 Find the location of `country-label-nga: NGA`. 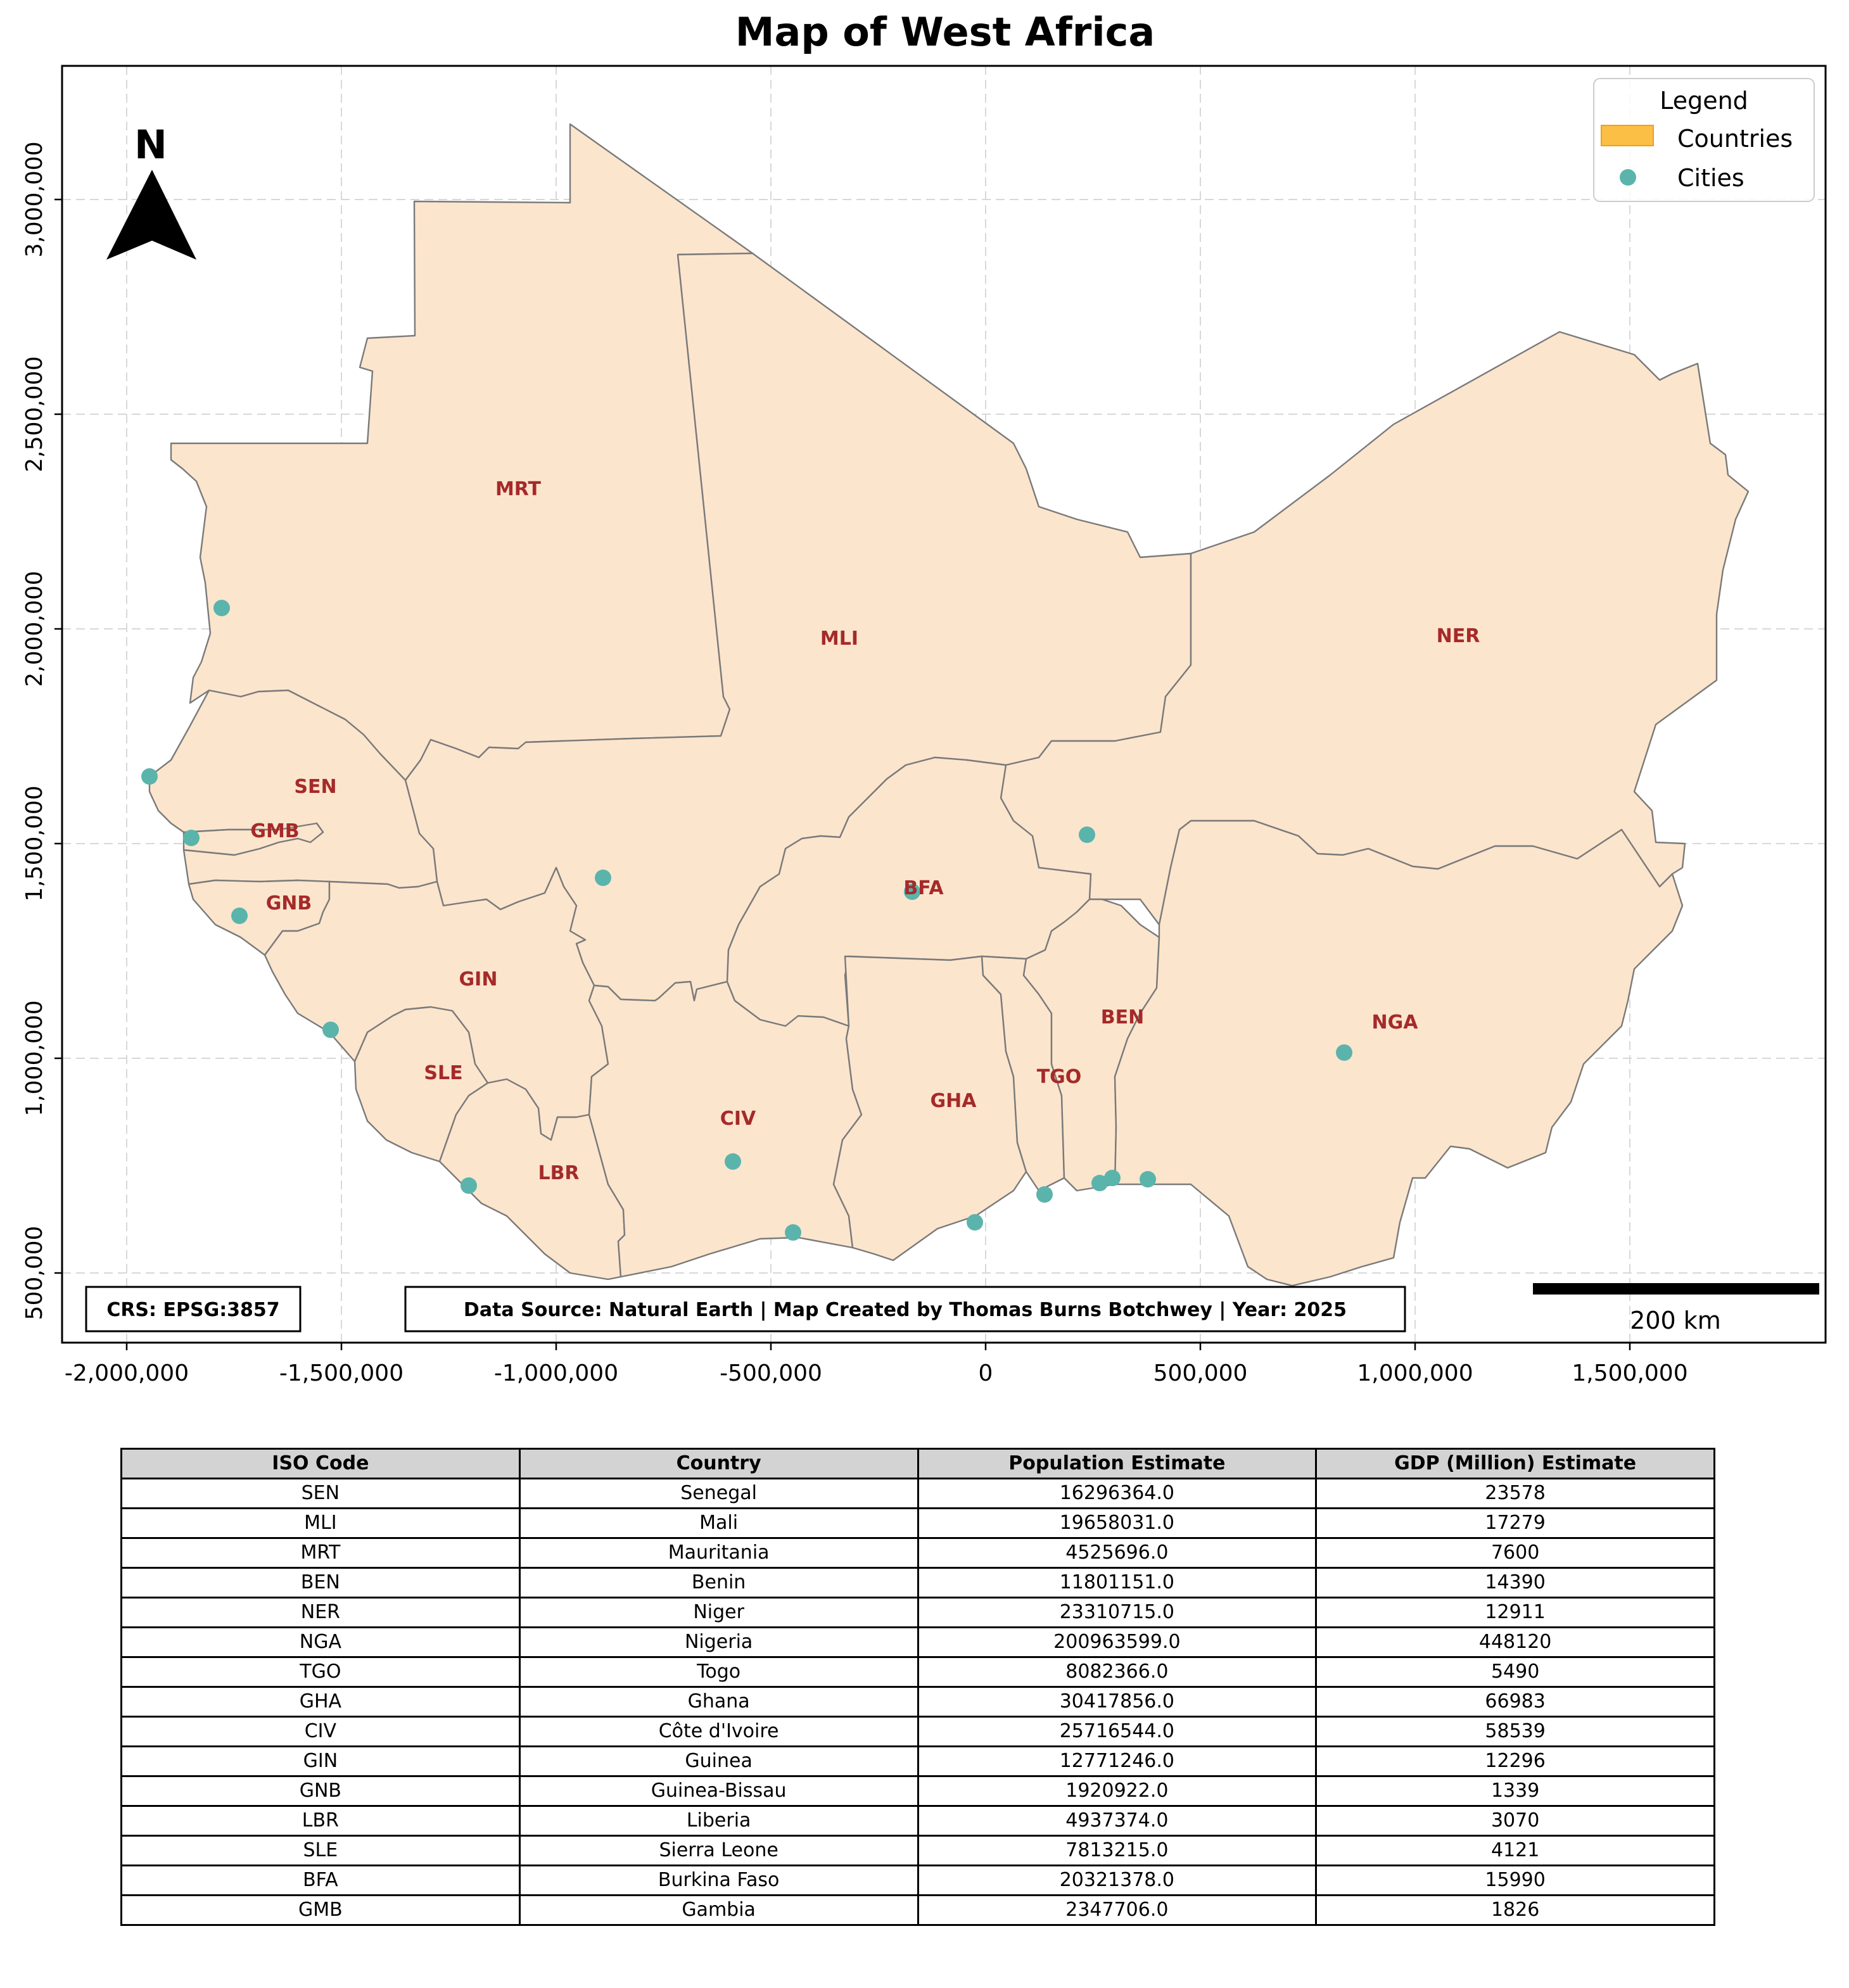

country-label-nga: NGA is located at coordinates (1395, 1023).